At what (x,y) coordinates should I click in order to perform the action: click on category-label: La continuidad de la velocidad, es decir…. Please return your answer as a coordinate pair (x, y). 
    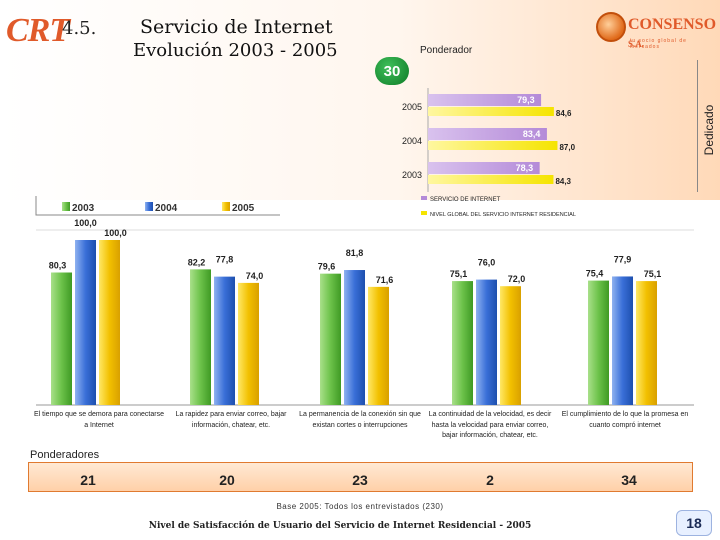
    Looking at the image, I should click on (490, 425).